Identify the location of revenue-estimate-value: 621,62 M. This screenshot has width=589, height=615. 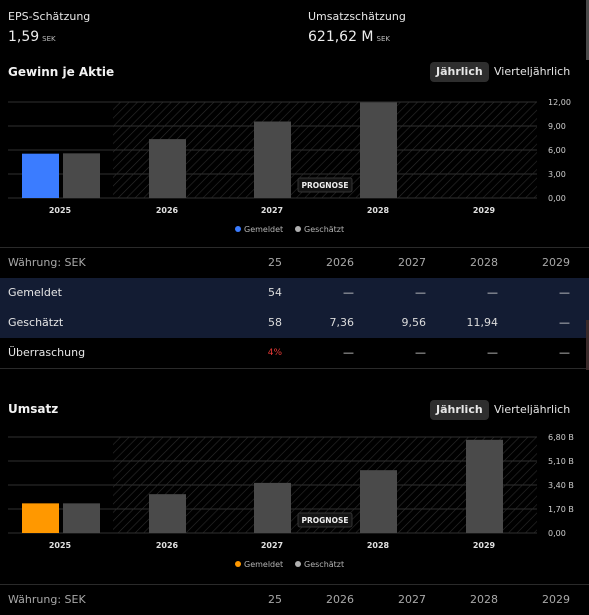
(341, 37).